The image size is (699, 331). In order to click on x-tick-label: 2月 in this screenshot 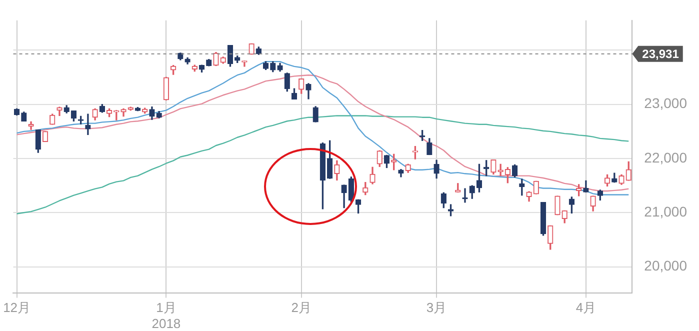, I will do `click(301, 308)`.